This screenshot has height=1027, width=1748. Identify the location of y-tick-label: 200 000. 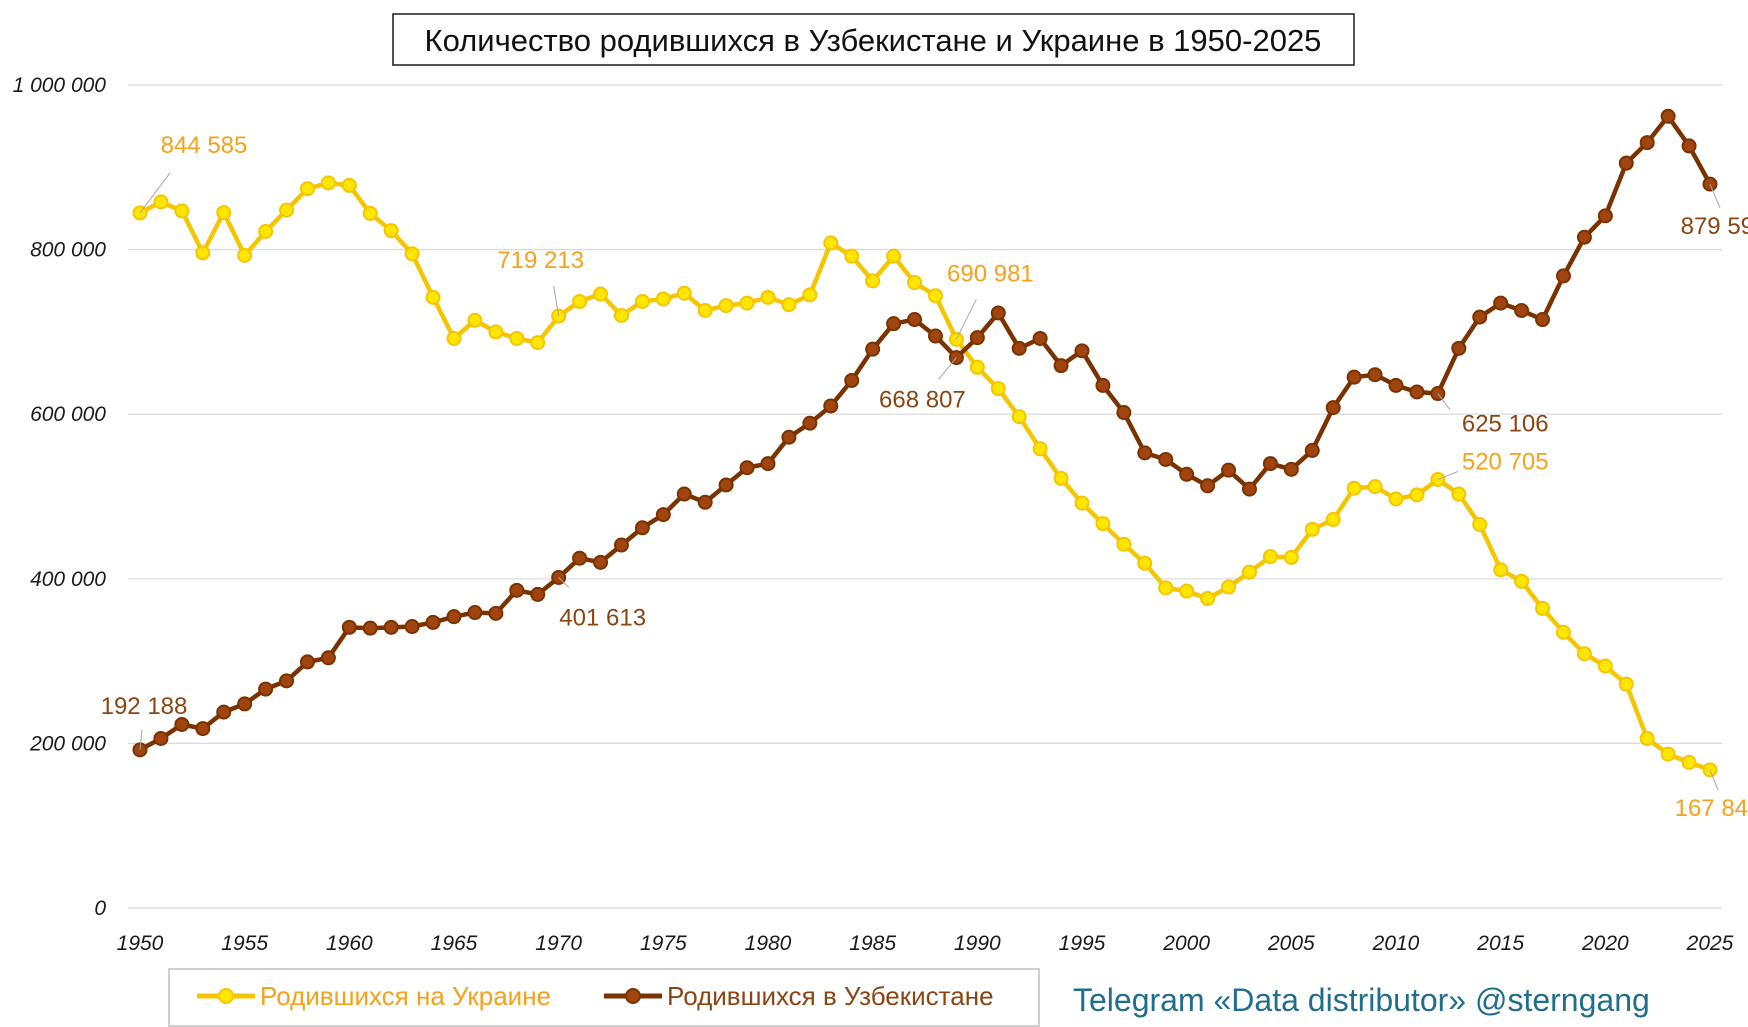
(67, 743).